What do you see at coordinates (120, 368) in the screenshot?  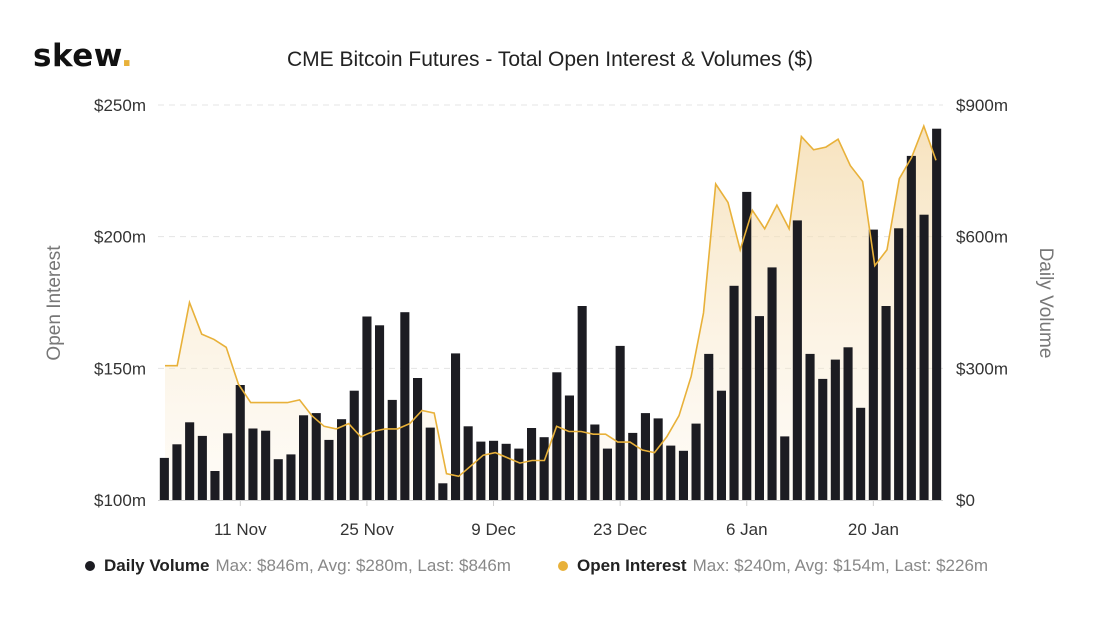 I see `left-tick-label: $150m` at bounding box center [120, 368].